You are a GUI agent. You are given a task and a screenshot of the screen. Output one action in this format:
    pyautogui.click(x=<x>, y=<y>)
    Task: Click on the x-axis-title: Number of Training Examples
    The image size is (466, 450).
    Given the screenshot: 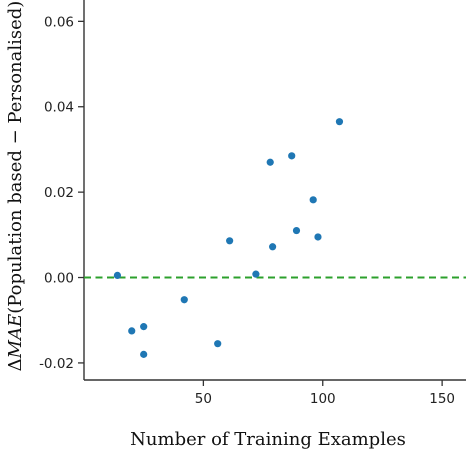 What is the action you would take?
    pyautogui.click(x=268, y=439)
    